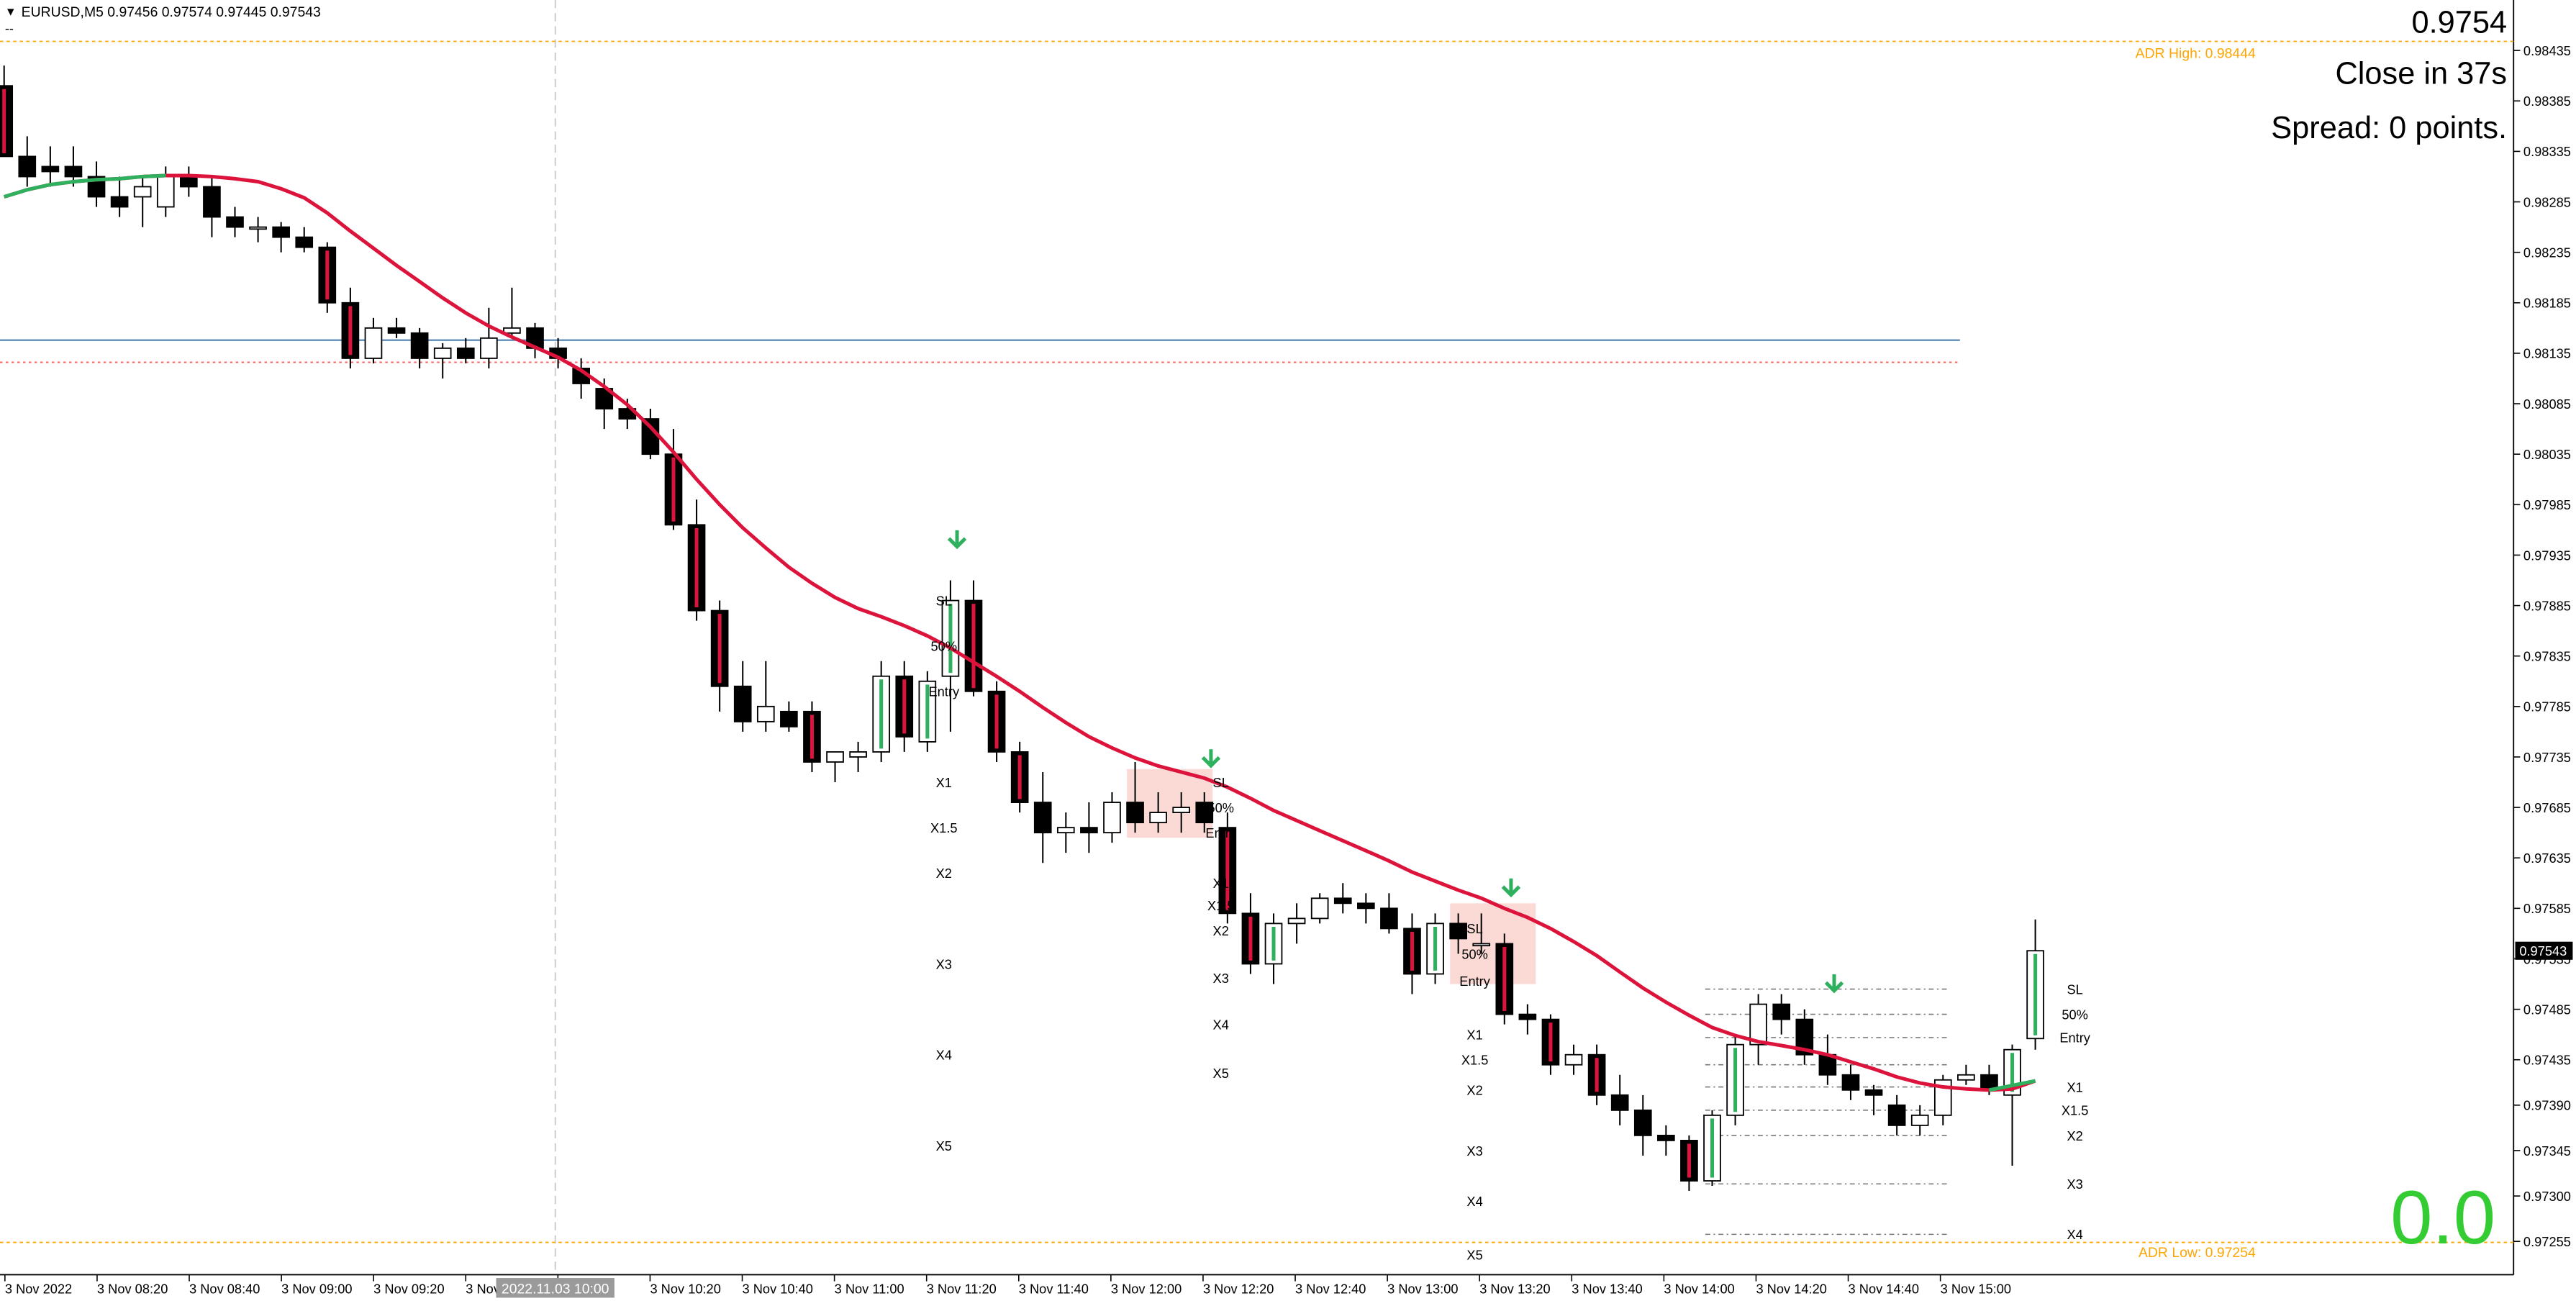  What do you see at coordinates (9, 28) in the screenshot?
I see `one-click-trading-icon: --` at bounding box center [9, 28].